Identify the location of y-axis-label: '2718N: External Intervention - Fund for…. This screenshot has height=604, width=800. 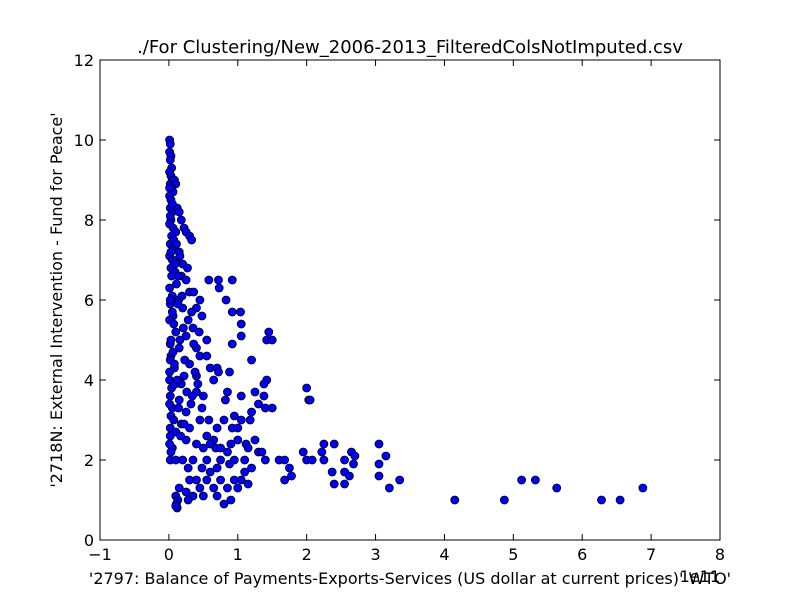
(56, 299).